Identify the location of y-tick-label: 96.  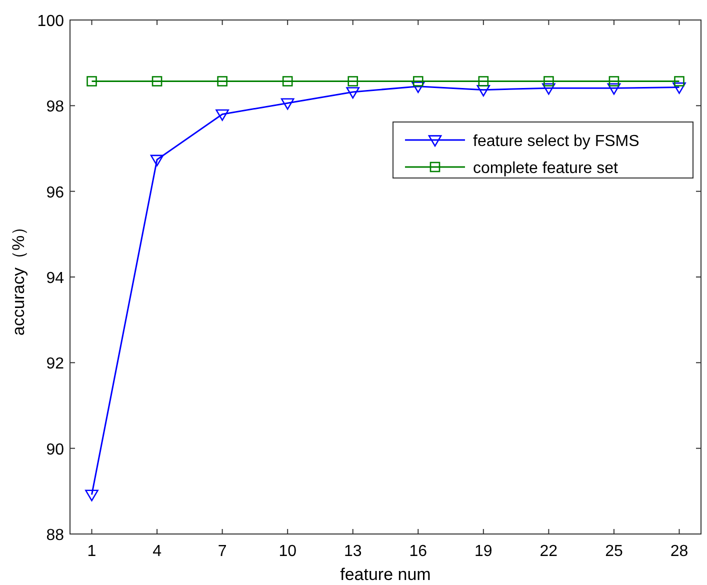
(55, 193).